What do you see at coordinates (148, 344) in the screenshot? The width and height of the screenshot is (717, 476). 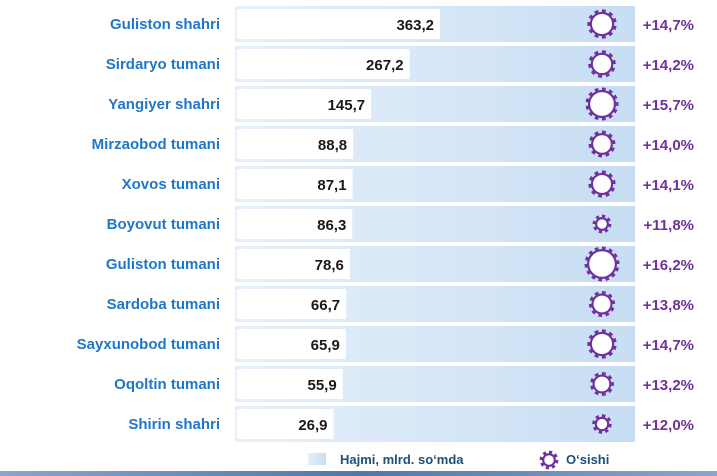 I see `category-label: Sayxunobod tumani` at bounding box center [148, 344].